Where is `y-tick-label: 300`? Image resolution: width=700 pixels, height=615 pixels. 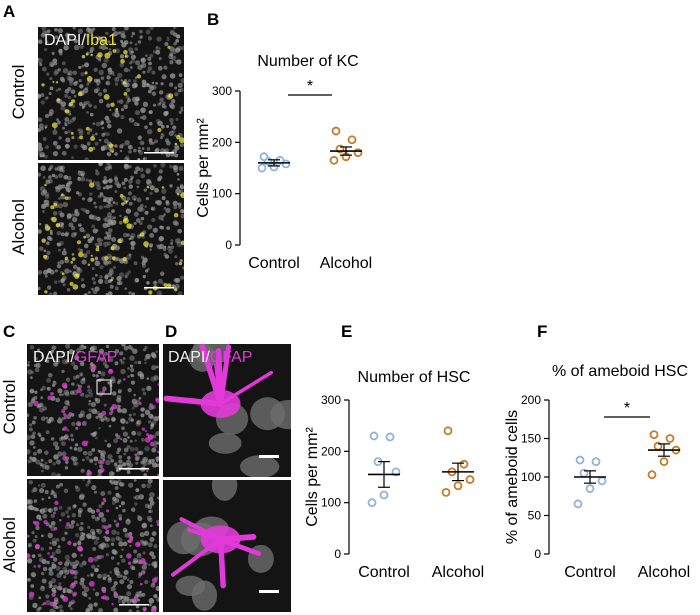 y-tick-label: 300 is located at coordinates (222, 91).